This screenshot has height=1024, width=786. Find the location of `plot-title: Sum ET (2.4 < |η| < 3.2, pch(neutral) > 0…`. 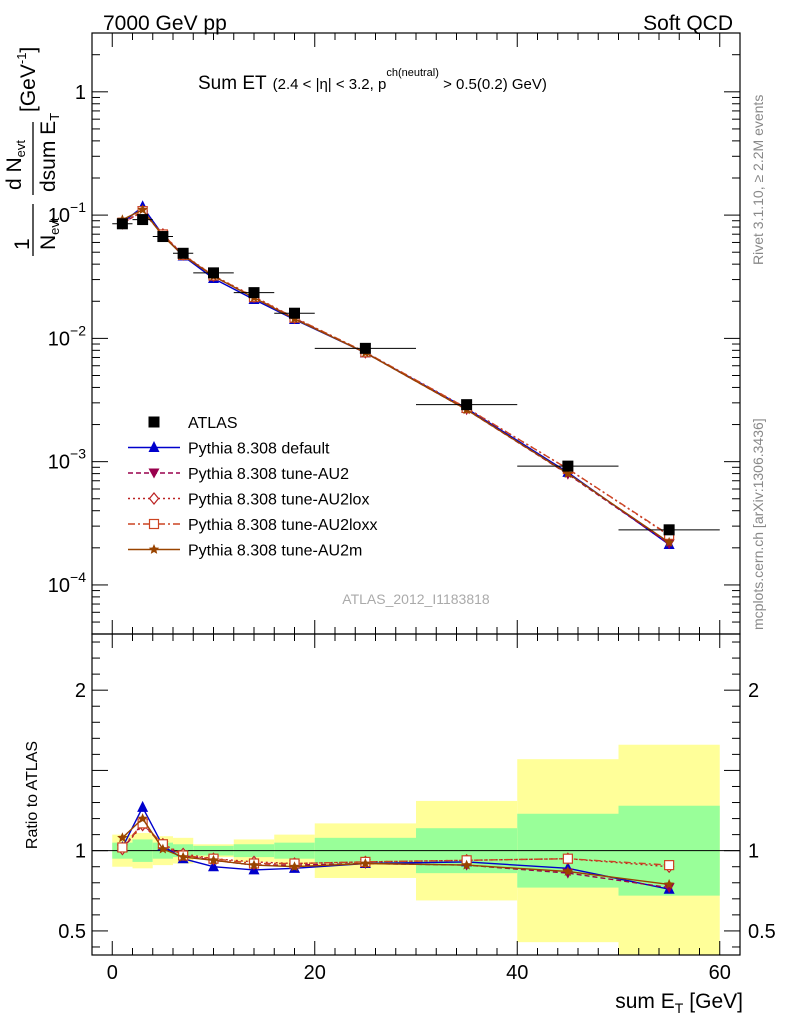

plot-title: Sum ET (2.4 < |η| < 3.2, pch(neutral) > 0… is located at coordinates (372, 80).